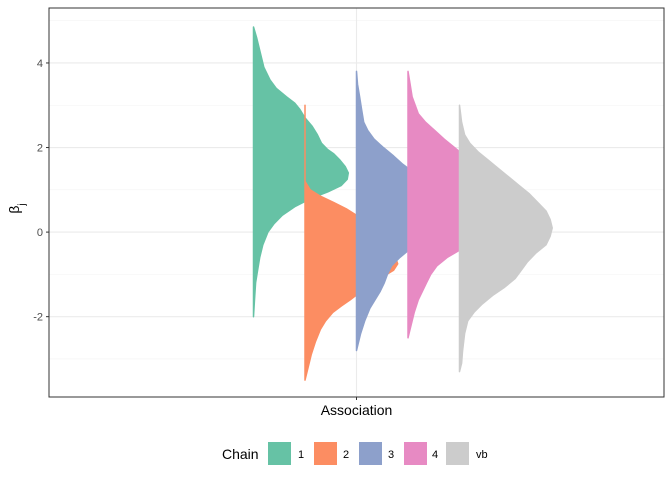 The width and height of the screenshot is (672, 480). I want to click on x-axis: Association, so click(357, 407).